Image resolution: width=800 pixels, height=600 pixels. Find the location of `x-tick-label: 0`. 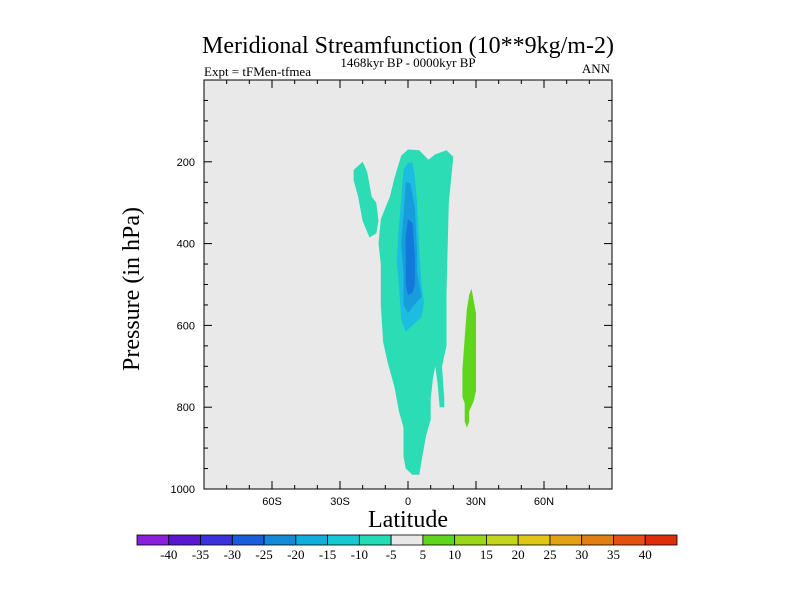

x-tick-label: 0 is located at coordinates (408, 502).